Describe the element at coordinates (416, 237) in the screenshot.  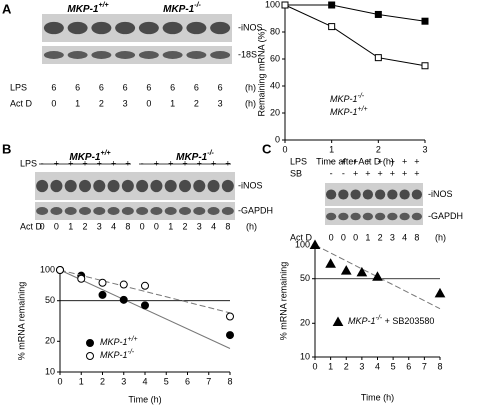
I see `row-value: 8` at that location.